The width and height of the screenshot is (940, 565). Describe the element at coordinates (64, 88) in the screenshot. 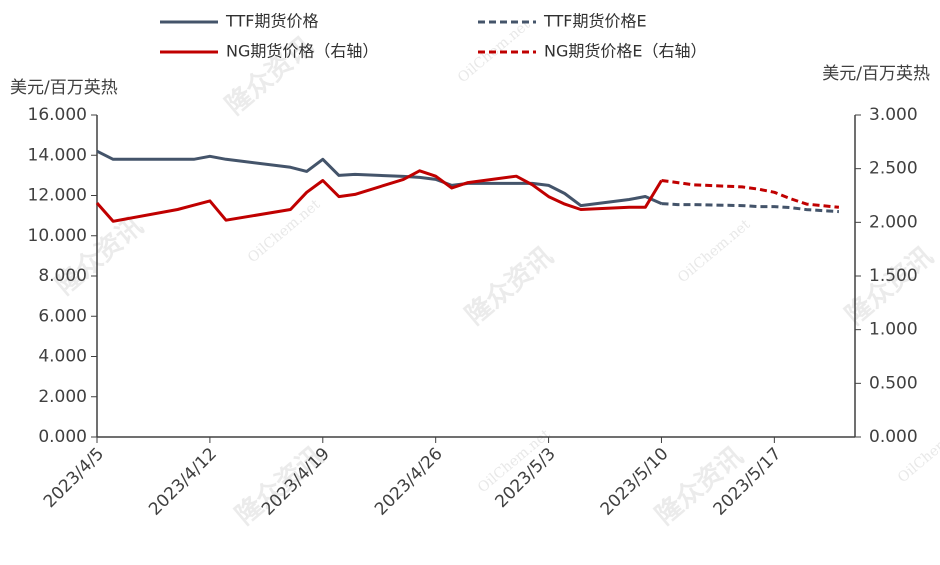

I see `y-axis-label: 美元/百万英热` at that location.